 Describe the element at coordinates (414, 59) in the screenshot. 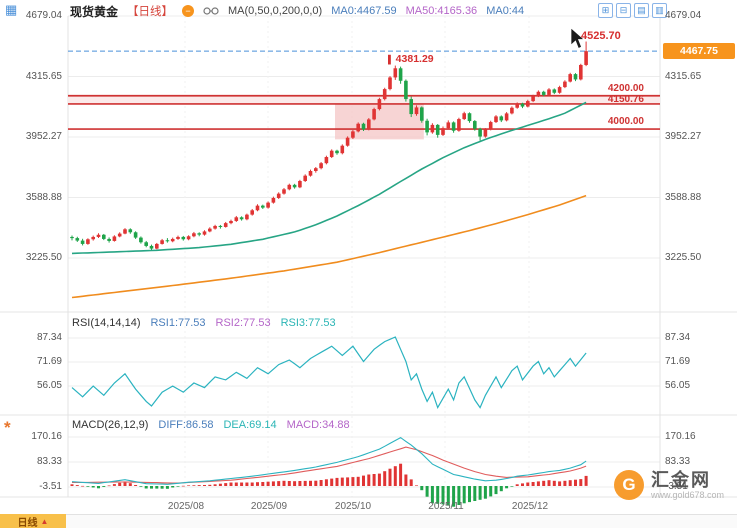

I see `peak-price-label: 4381.29` at that location.